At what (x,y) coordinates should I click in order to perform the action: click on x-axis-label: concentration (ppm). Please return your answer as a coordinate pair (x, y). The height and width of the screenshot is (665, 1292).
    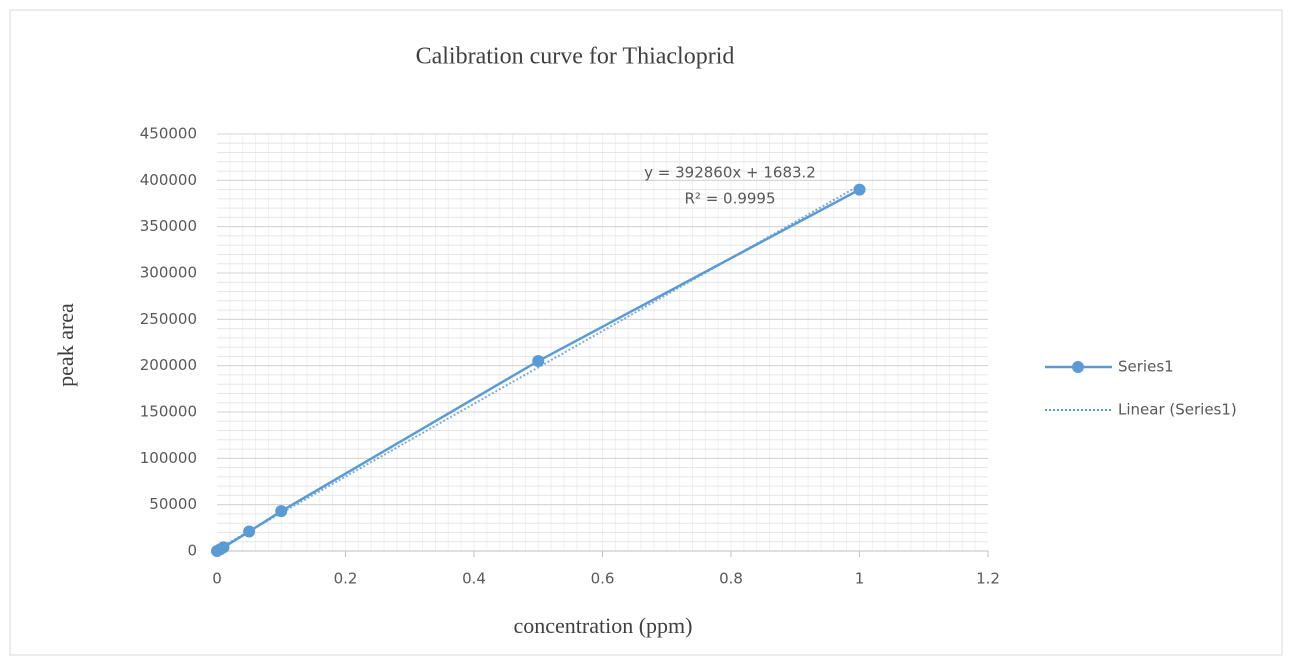
    Looking at the image, I should click on (603, 625).